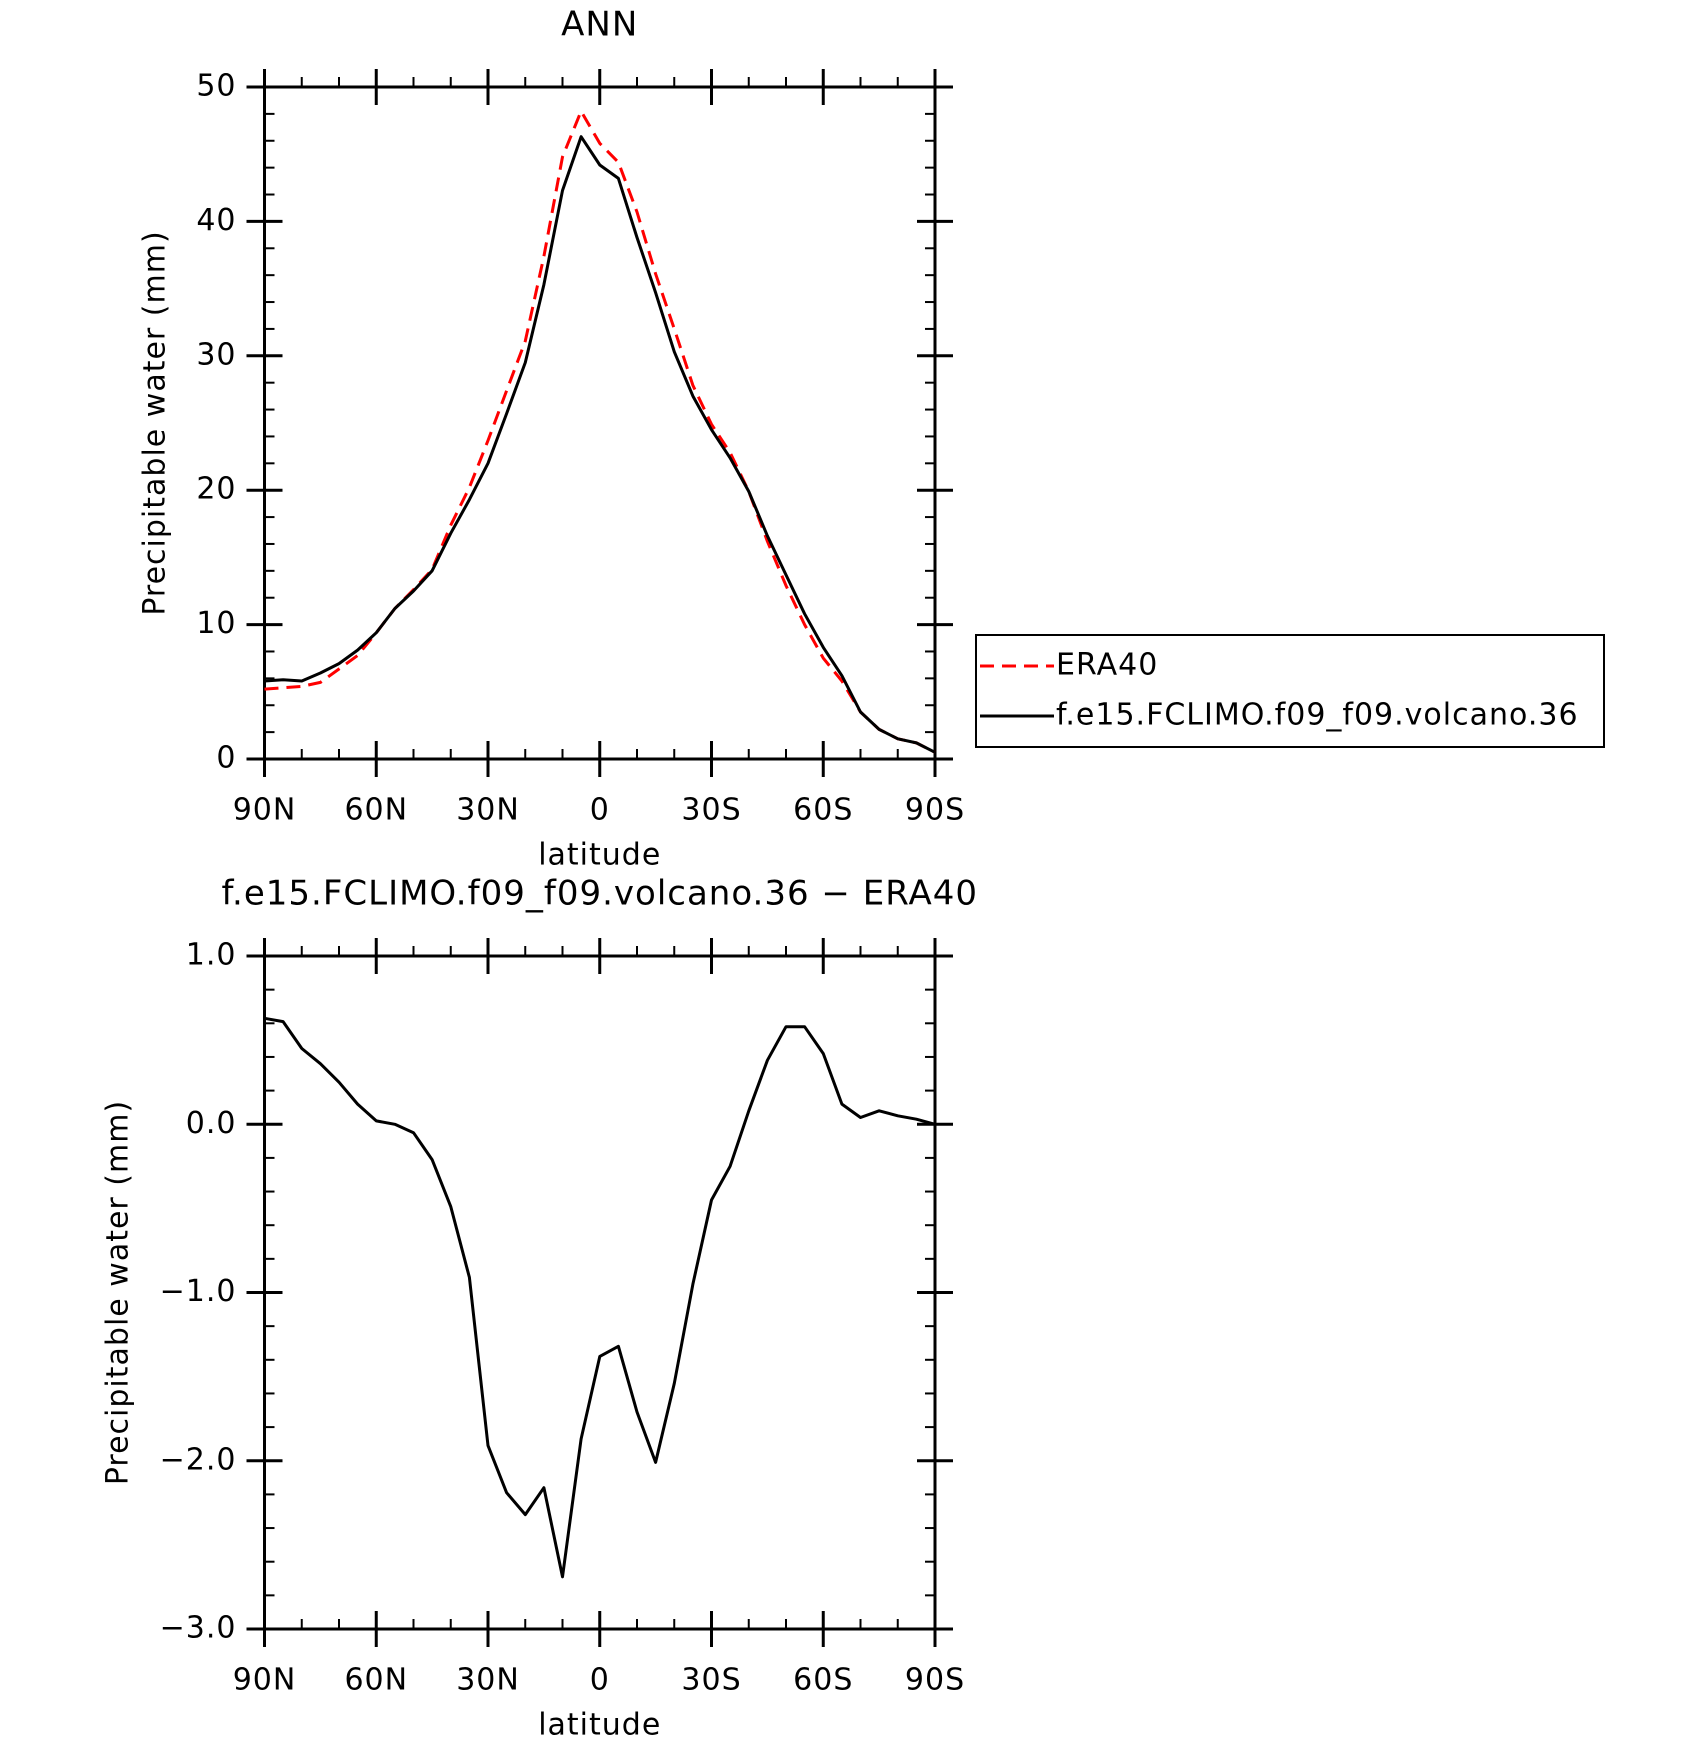  Describe the element at coordinates (211, 955) in the screenshot. I see `y-tick-label: 1.0` at that location.